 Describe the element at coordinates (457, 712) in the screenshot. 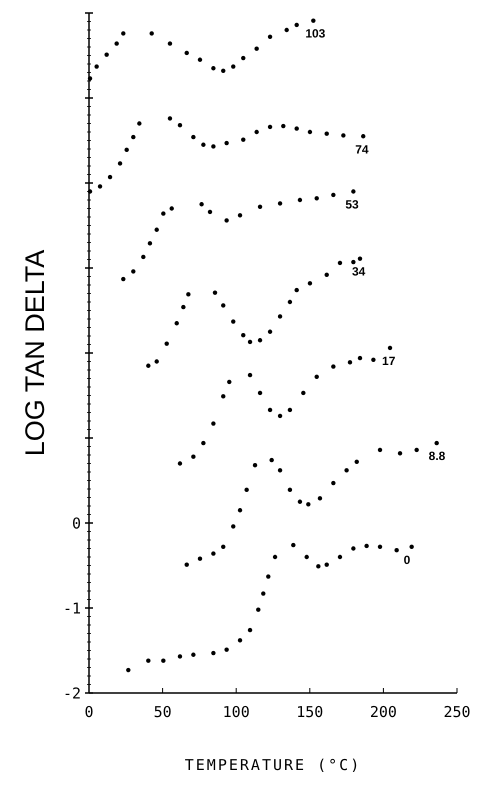

I see `x-tick-label: 250` at that location.